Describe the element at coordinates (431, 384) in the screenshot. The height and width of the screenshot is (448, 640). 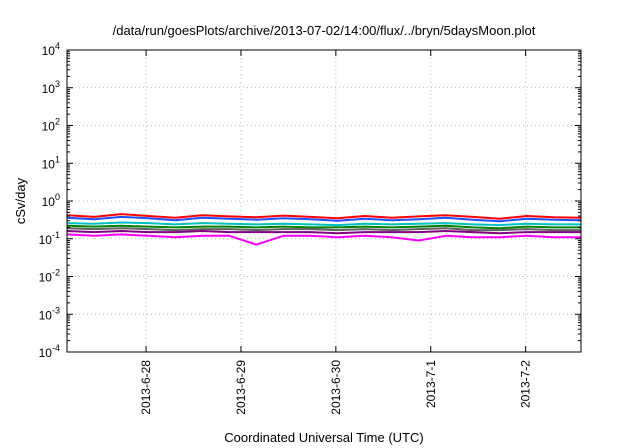
I see `x-tick-label: 2013-7-1` at that location.